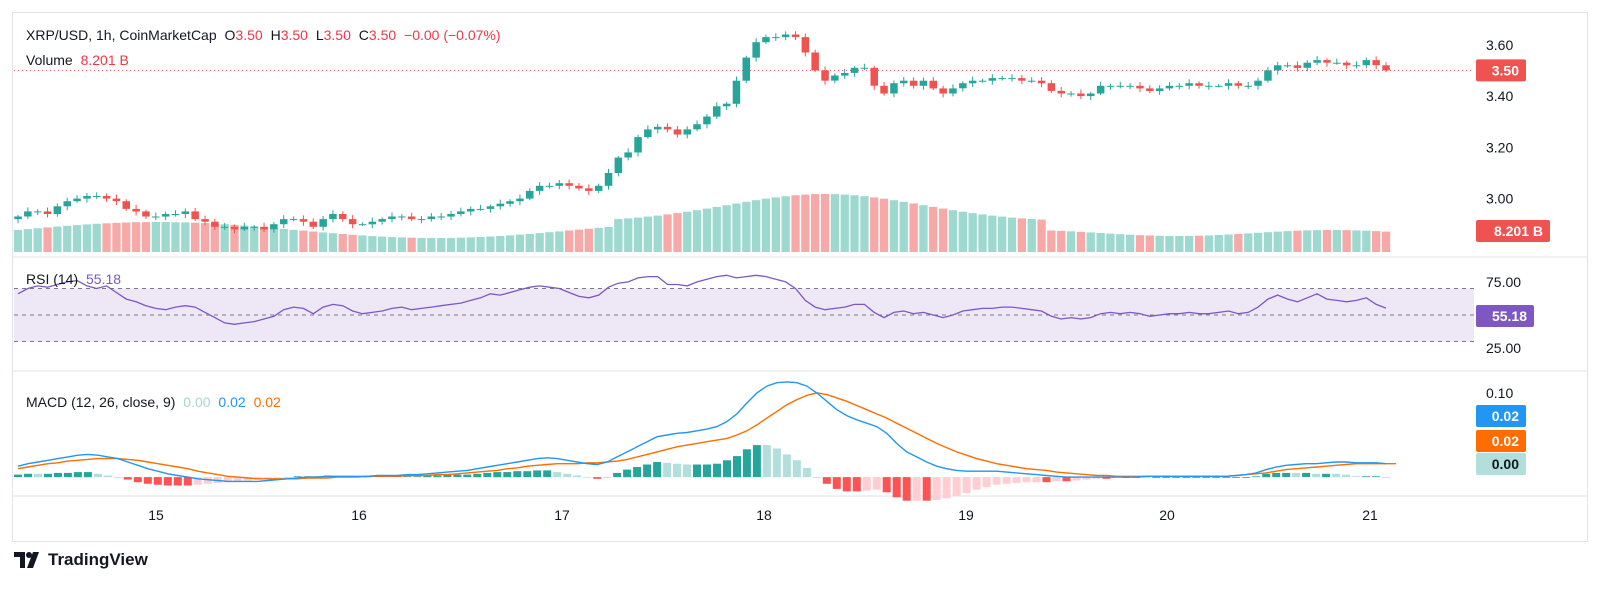 This screenshot has width=1600, height=594. What do you see at coordinates (81, 560) in the screenshot?
I see `tradingview-logo: TradingView` at bounding box center [81, 560].